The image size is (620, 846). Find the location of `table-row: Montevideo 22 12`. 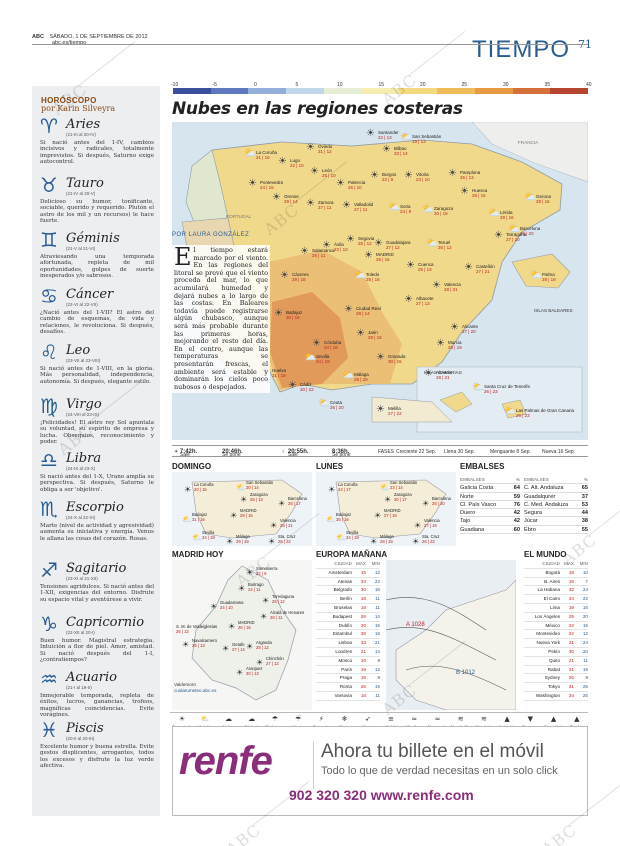

table-row: Montevideo 22 12 is located at coordinates (556, 635).